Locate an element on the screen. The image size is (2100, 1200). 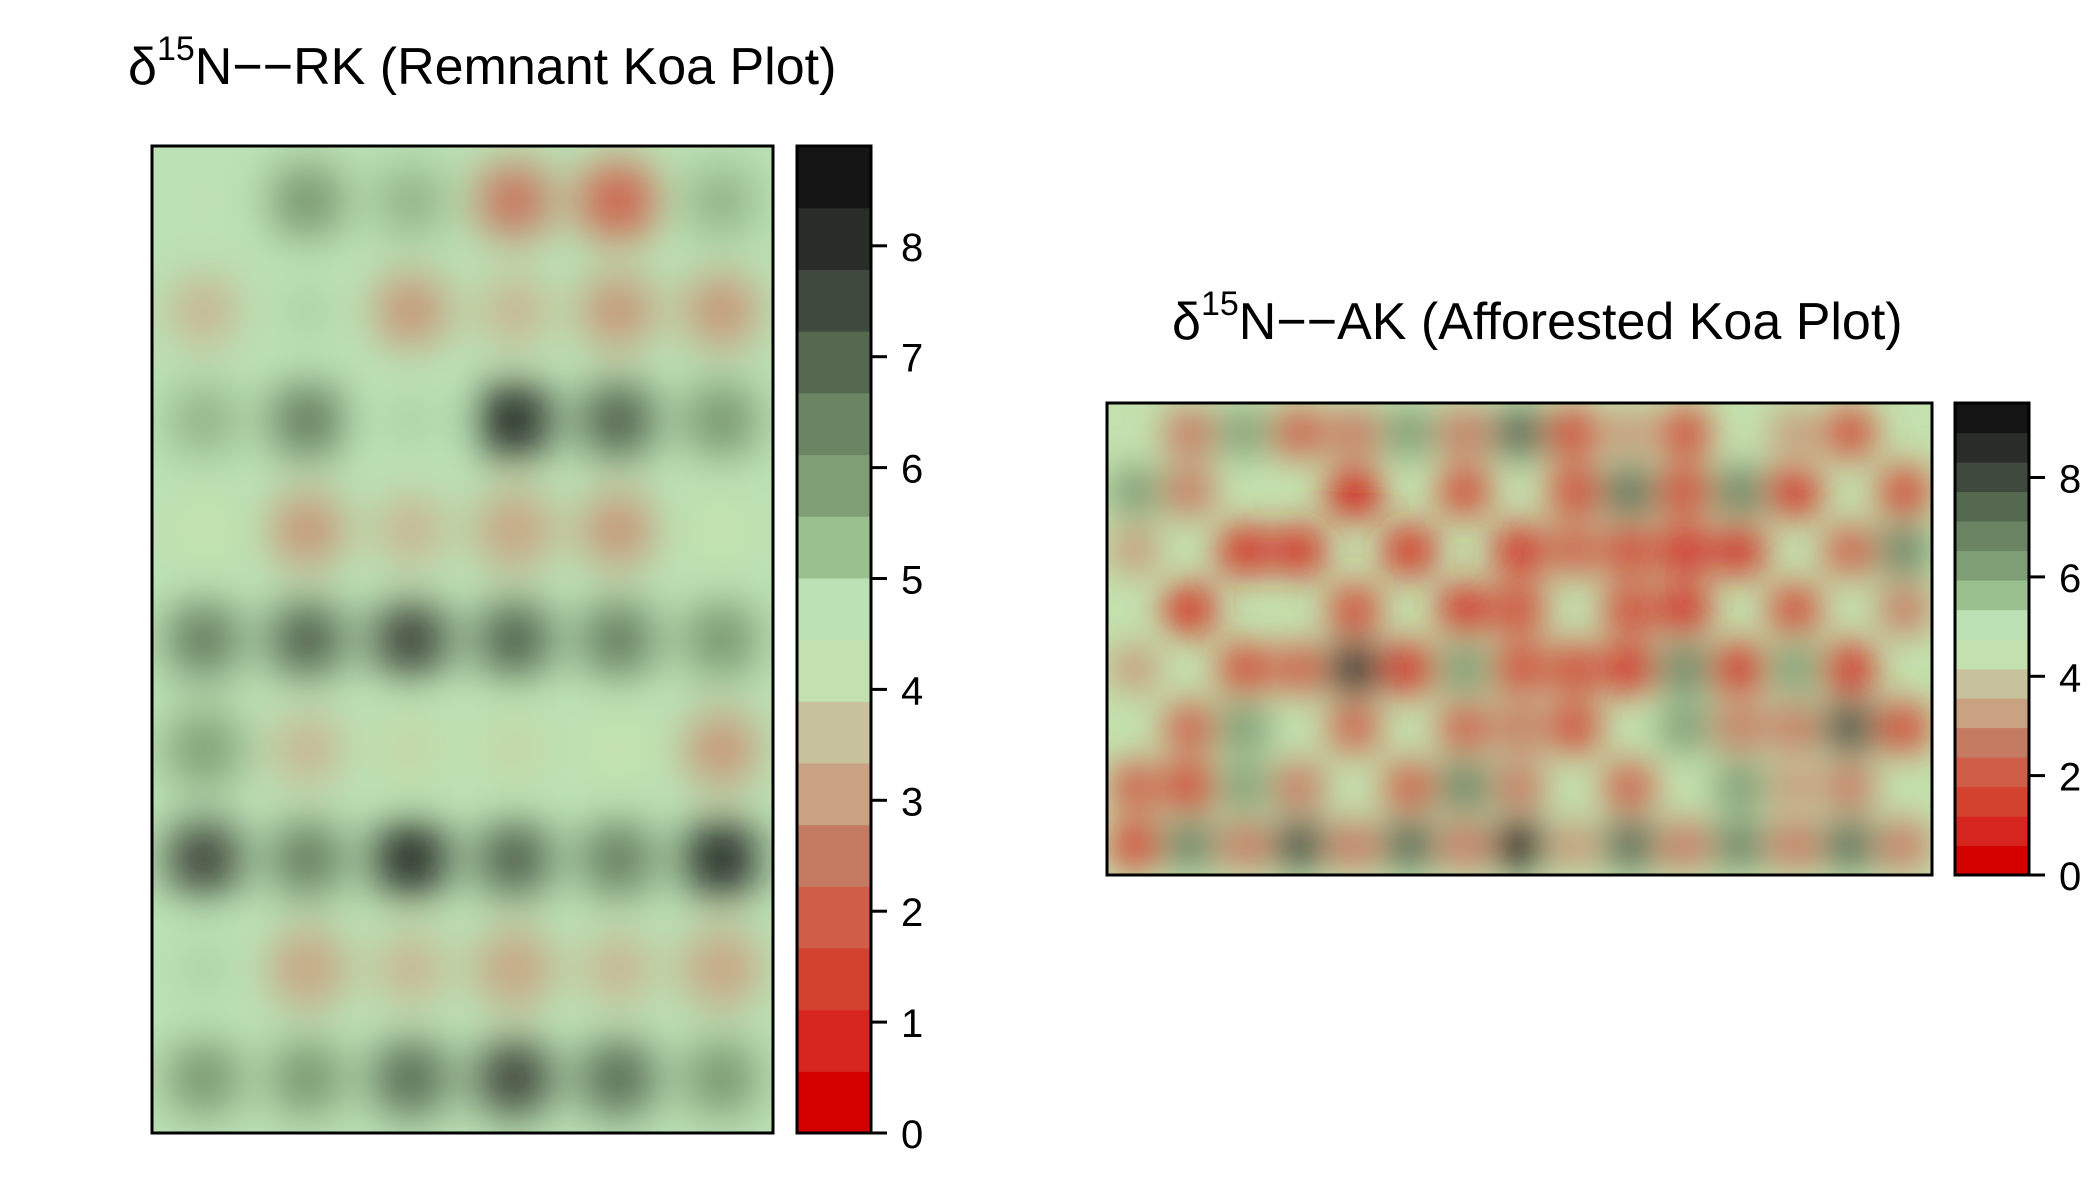
colorbar-tick-label: 0 is located at coordinates (912, 1135).